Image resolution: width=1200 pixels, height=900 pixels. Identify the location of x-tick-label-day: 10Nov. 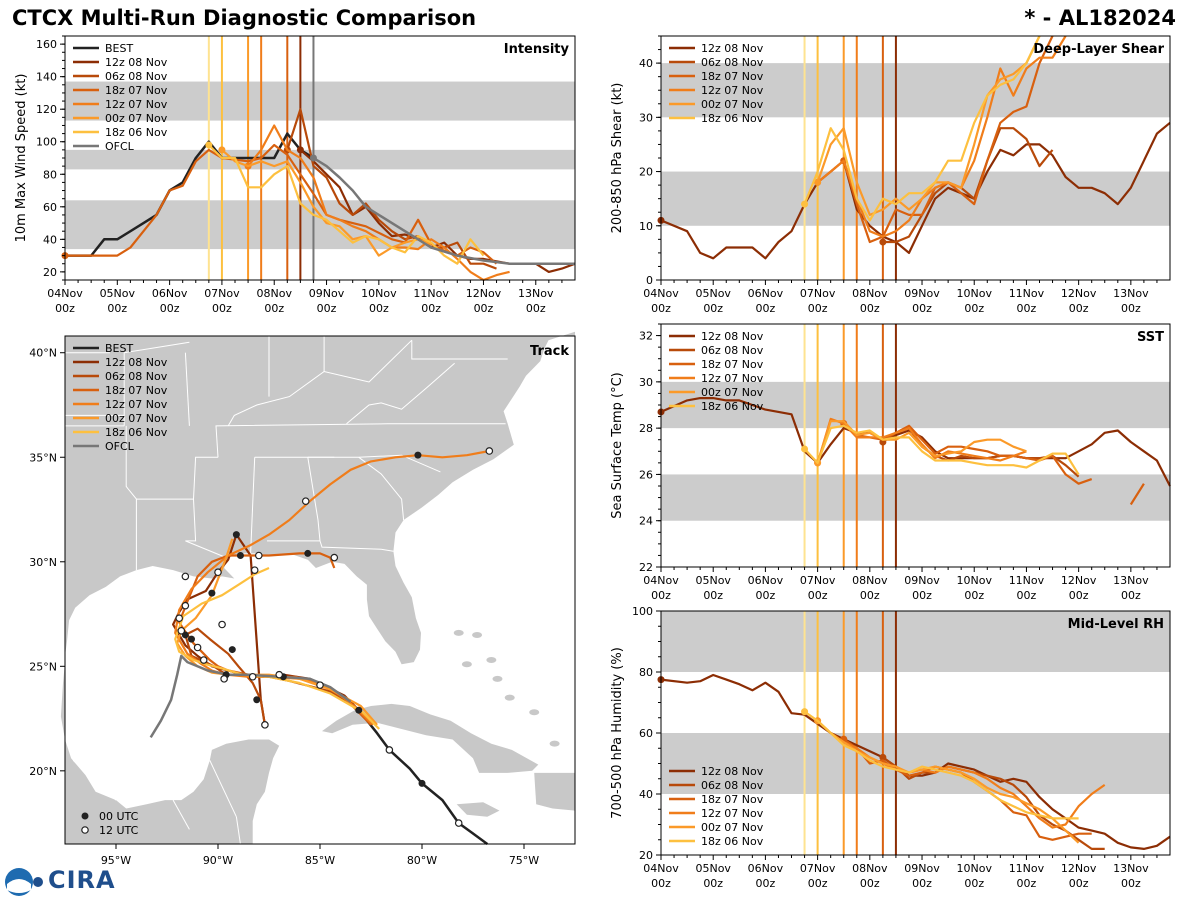
(379, 293).